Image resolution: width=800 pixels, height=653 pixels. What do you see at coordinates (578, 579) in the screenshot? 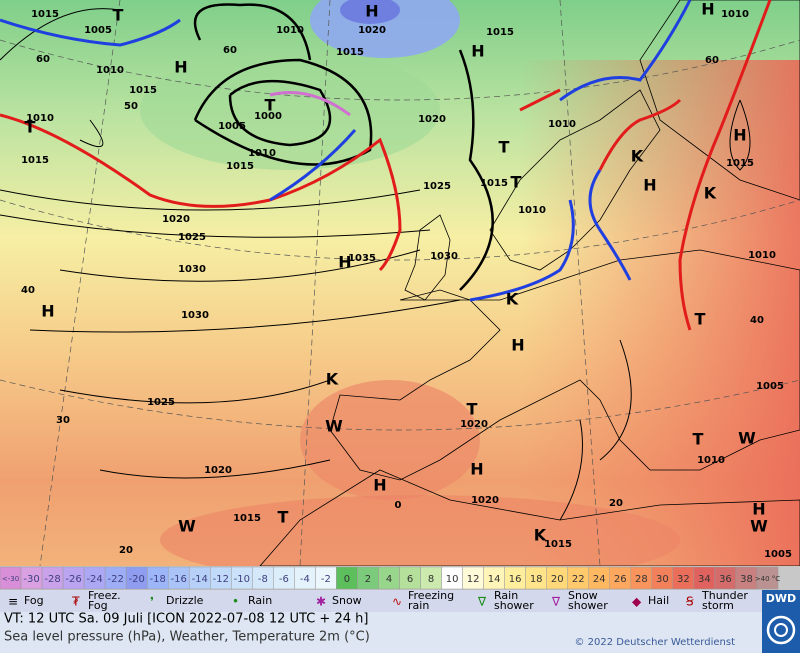
I see `scale-label: 22` at bounding box center [578, 579].